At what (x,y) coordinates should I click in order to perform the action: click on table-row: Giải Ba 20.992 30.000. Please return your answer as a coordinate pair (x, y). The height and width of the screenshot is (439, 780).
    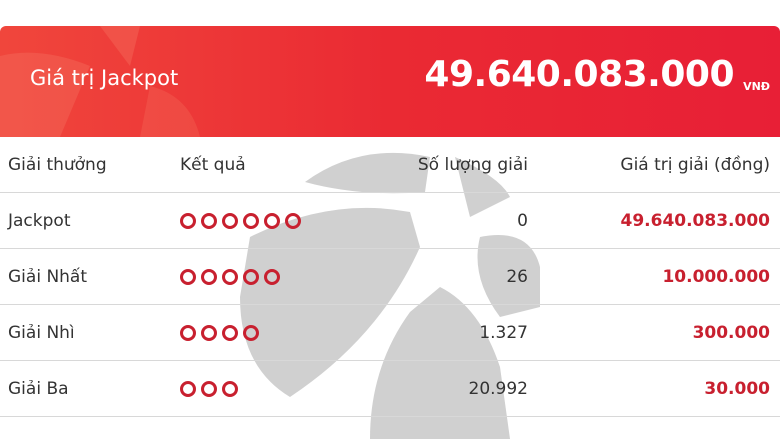
    Looking at the image, I should click on (390, 389).